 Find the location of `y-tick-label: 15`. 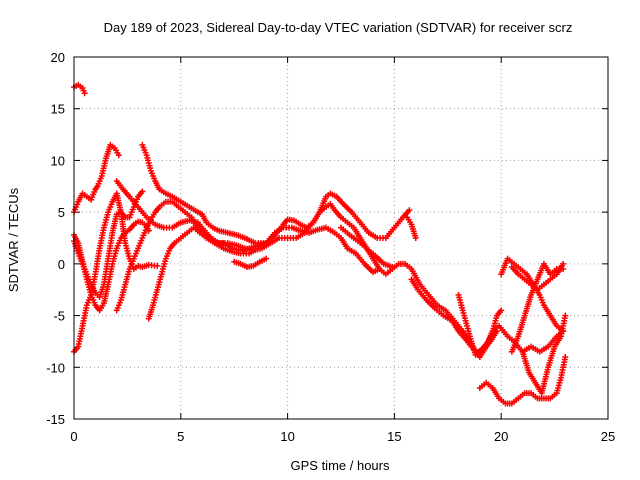

y-tick-label: 15 is located at coordinates (58, 109).